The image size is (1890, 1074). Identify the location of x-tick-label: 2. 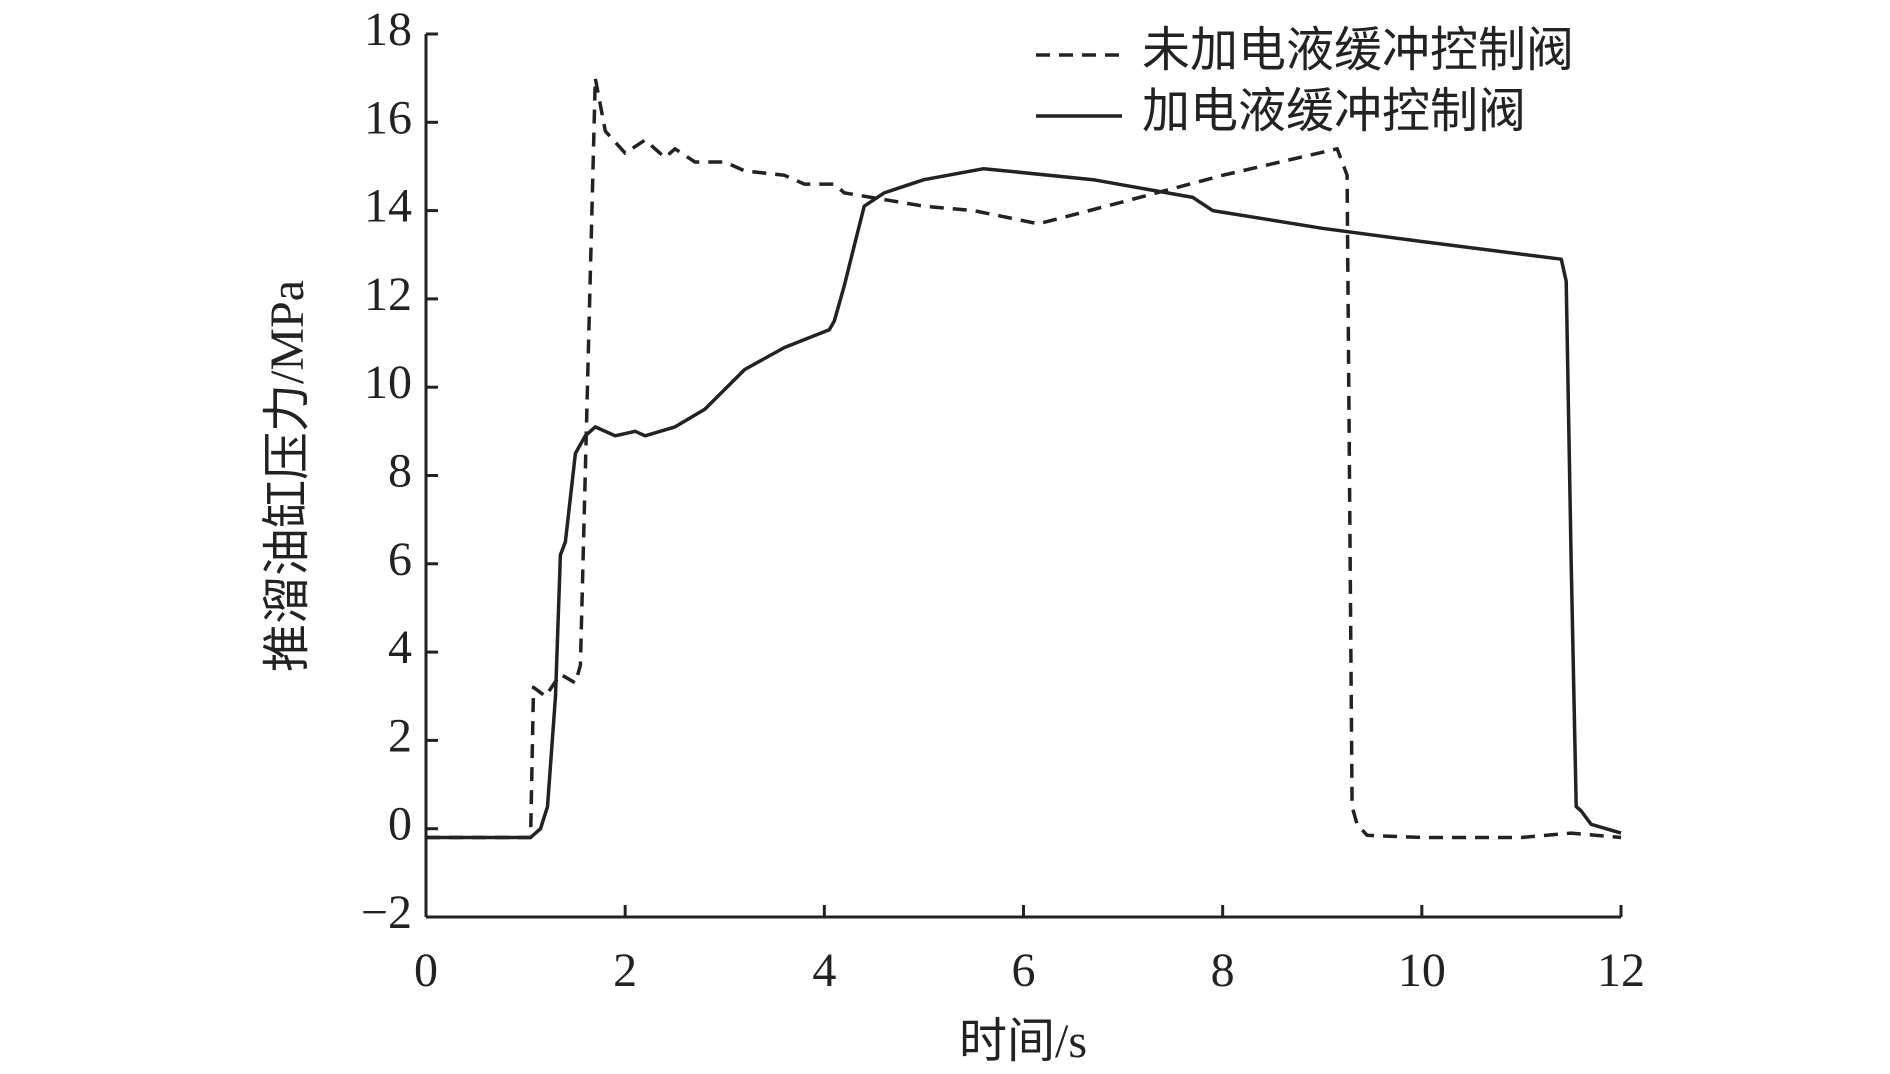
(625, 970).